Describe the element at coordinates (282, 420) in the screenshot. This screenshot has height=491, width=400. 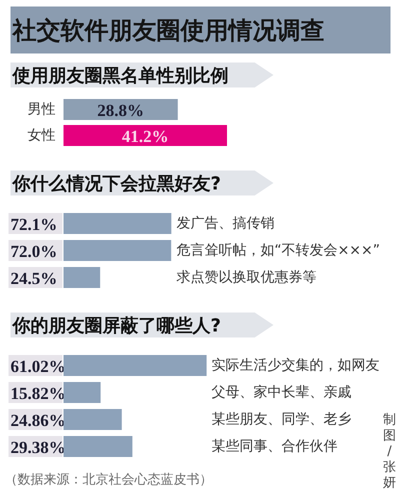
I see `y-tick-label: 某些朋友、同学、老乡` at that location.